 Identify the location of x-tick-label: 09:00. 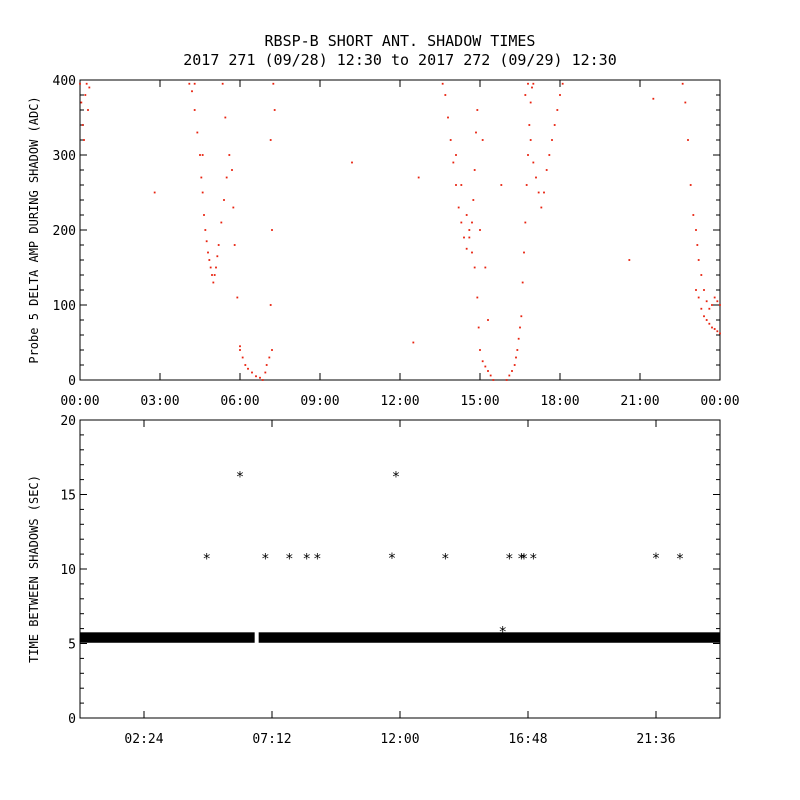
(319, 401).